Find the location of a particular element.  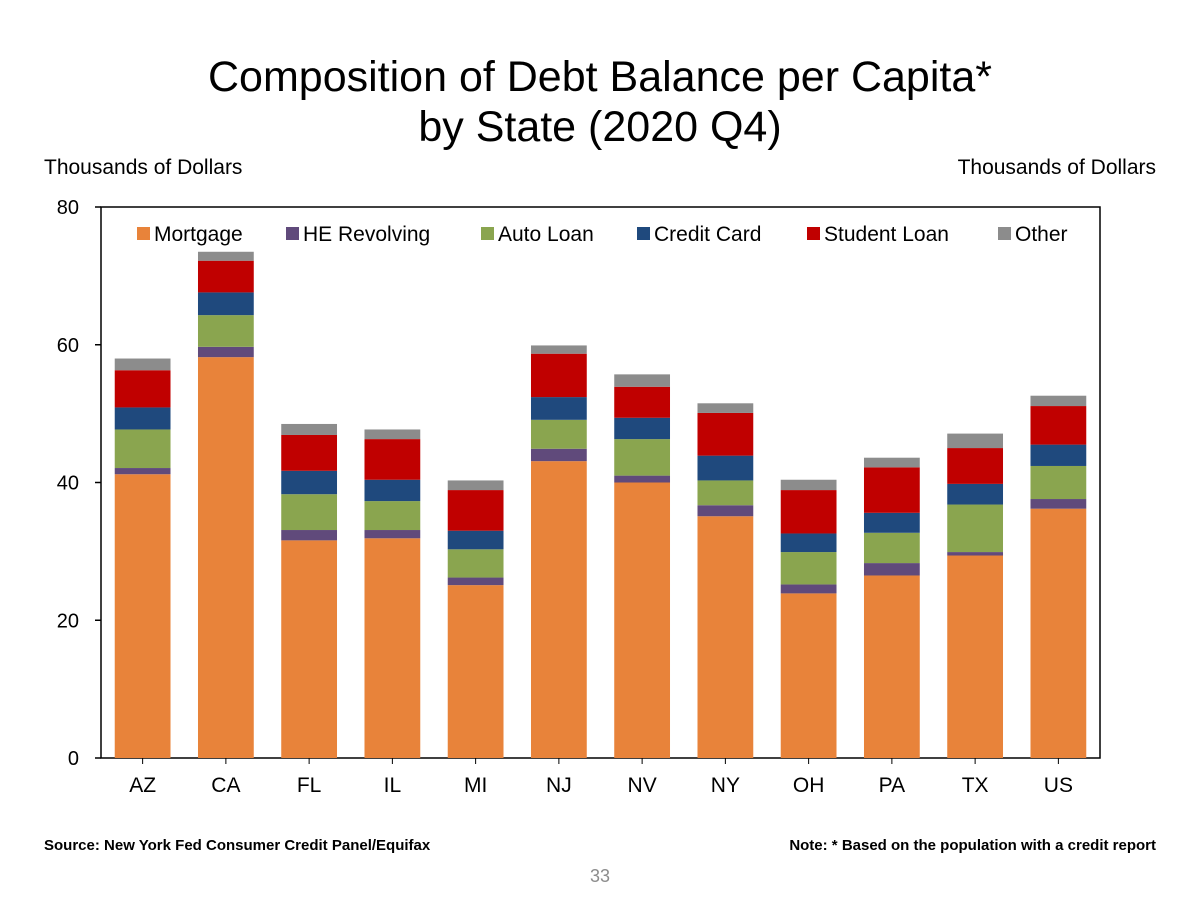

y-tick-label: 0 is located at coordinates (73, 759).